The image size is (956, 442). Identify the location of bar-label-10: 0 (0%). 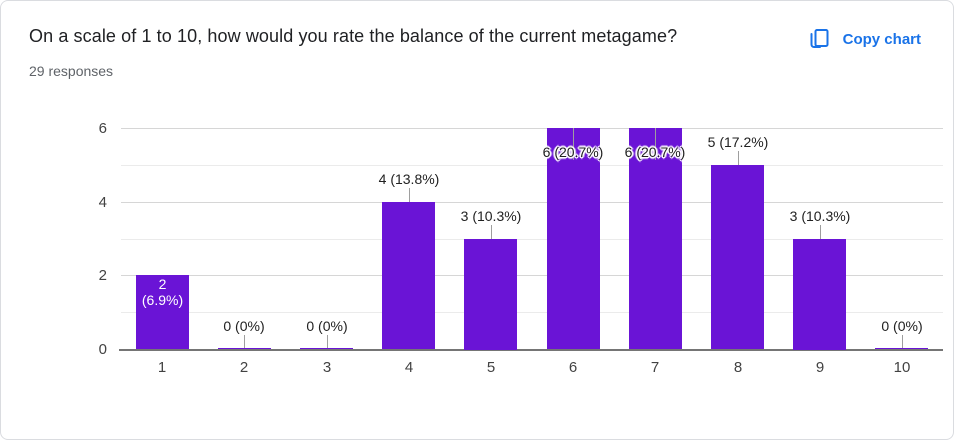
(902, 326).